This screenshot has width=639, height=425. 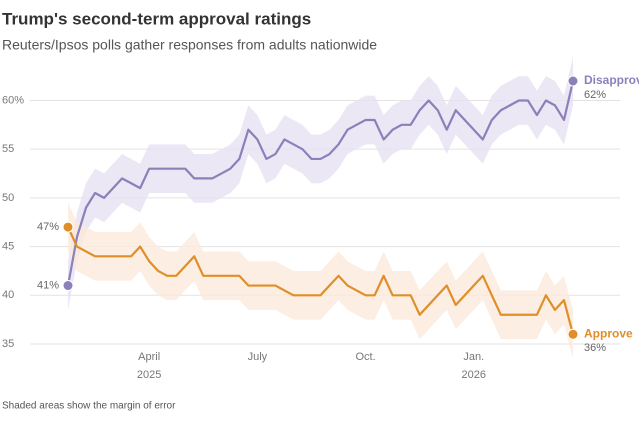 What do you see at coordinates (89, 406) in the screenshot?
I see `chart-note: Shaded areas show the margin of error` at bounding box center [89, 406].